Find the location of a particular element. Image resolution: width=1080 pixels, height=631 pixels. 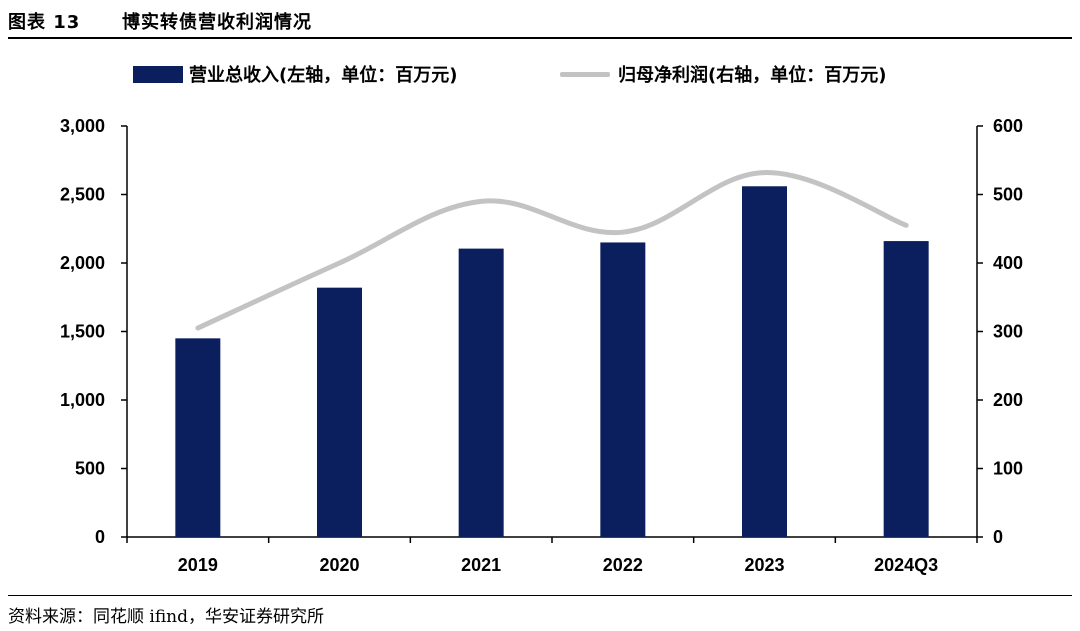

x-tick-label: 2021 is located at coordinates (481, 565).